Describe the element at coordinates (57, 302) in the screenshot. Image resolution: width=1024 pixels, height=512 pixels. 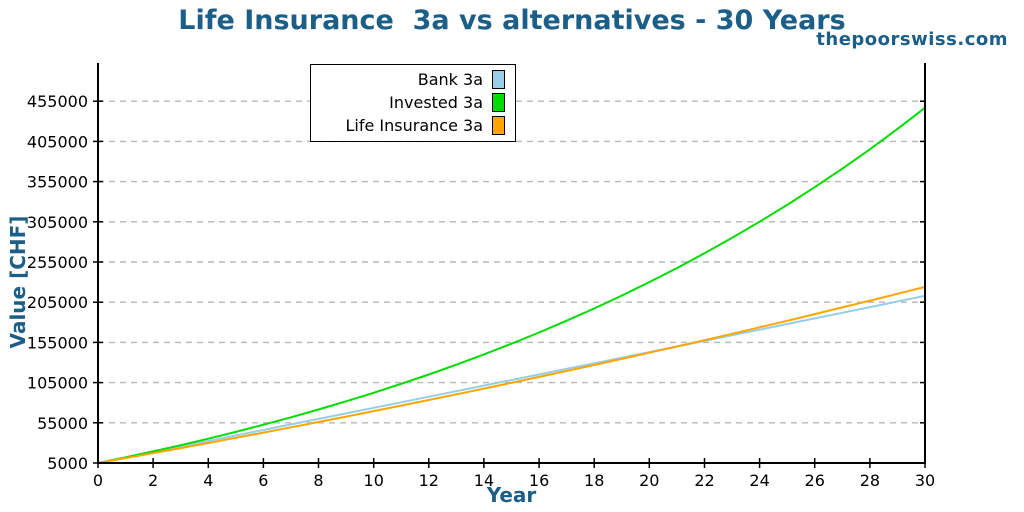
I see `y-tick-label: 205000` at that location.